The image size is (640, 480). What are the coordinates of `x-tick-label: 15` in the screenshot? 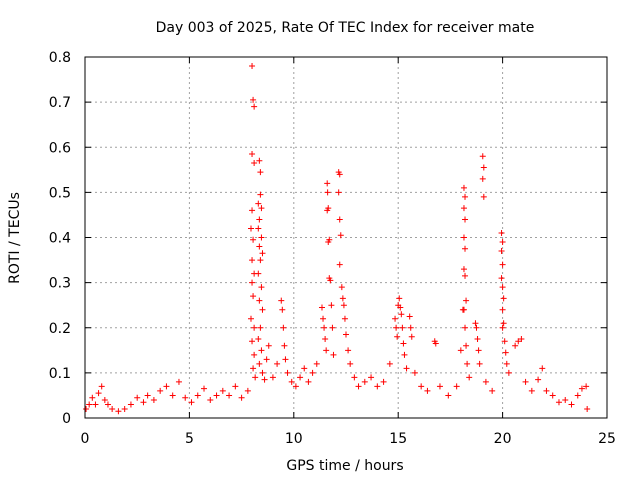 It's located at (398, 439).